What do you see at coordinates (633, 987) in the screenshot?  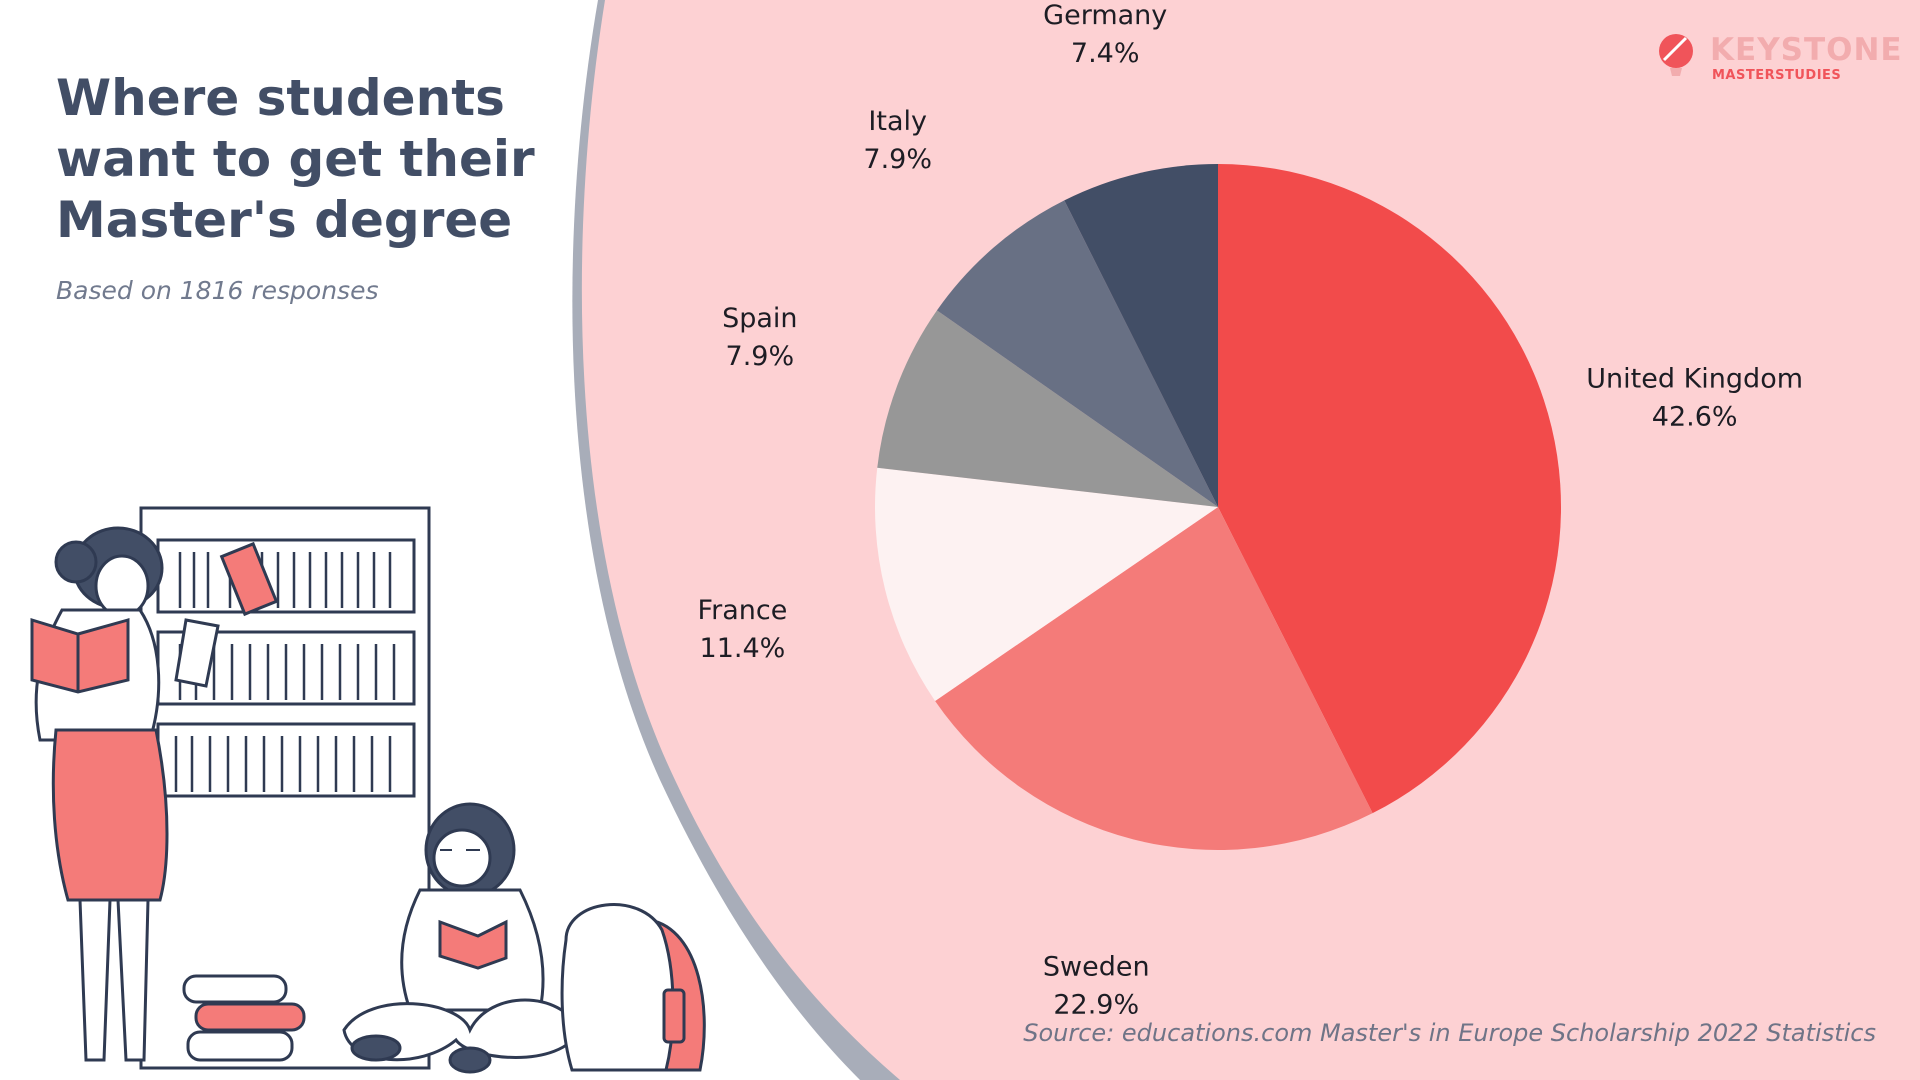 I see `backpack-icon` at bounding box center [633, 987].